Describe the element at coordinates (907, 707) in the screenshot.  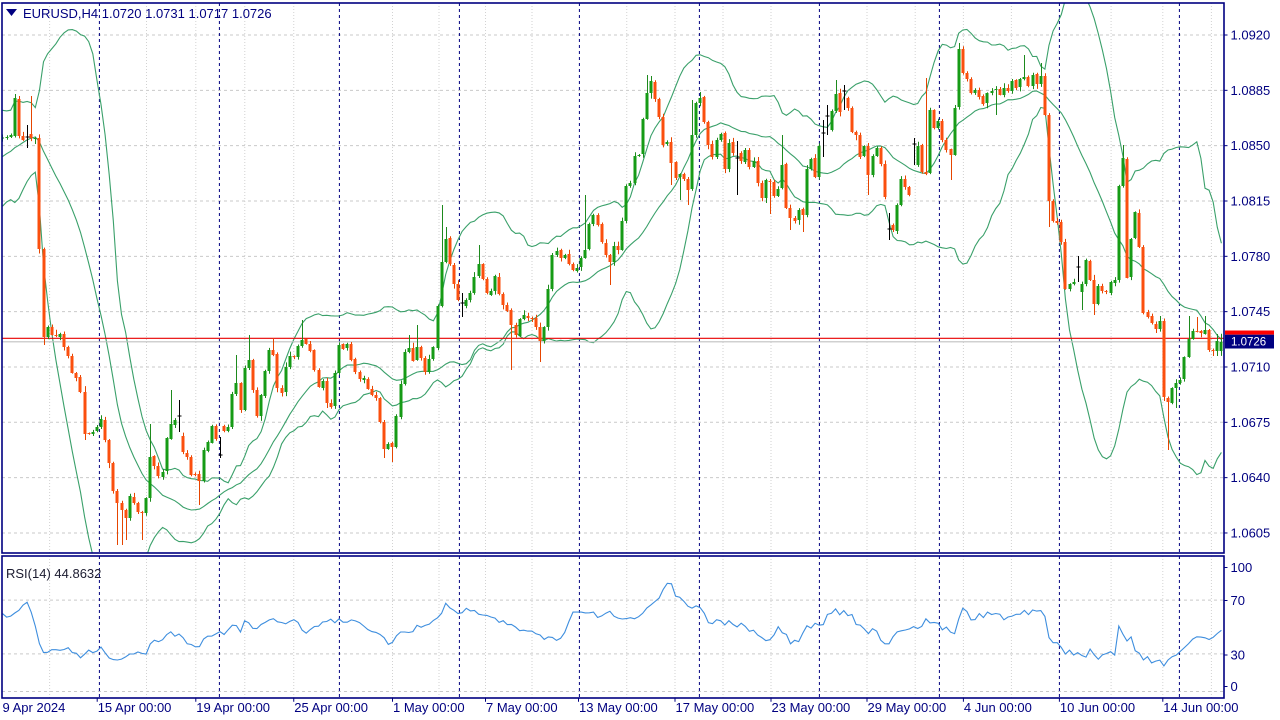
I see `svg-text: 29 May 00:00` at that location.